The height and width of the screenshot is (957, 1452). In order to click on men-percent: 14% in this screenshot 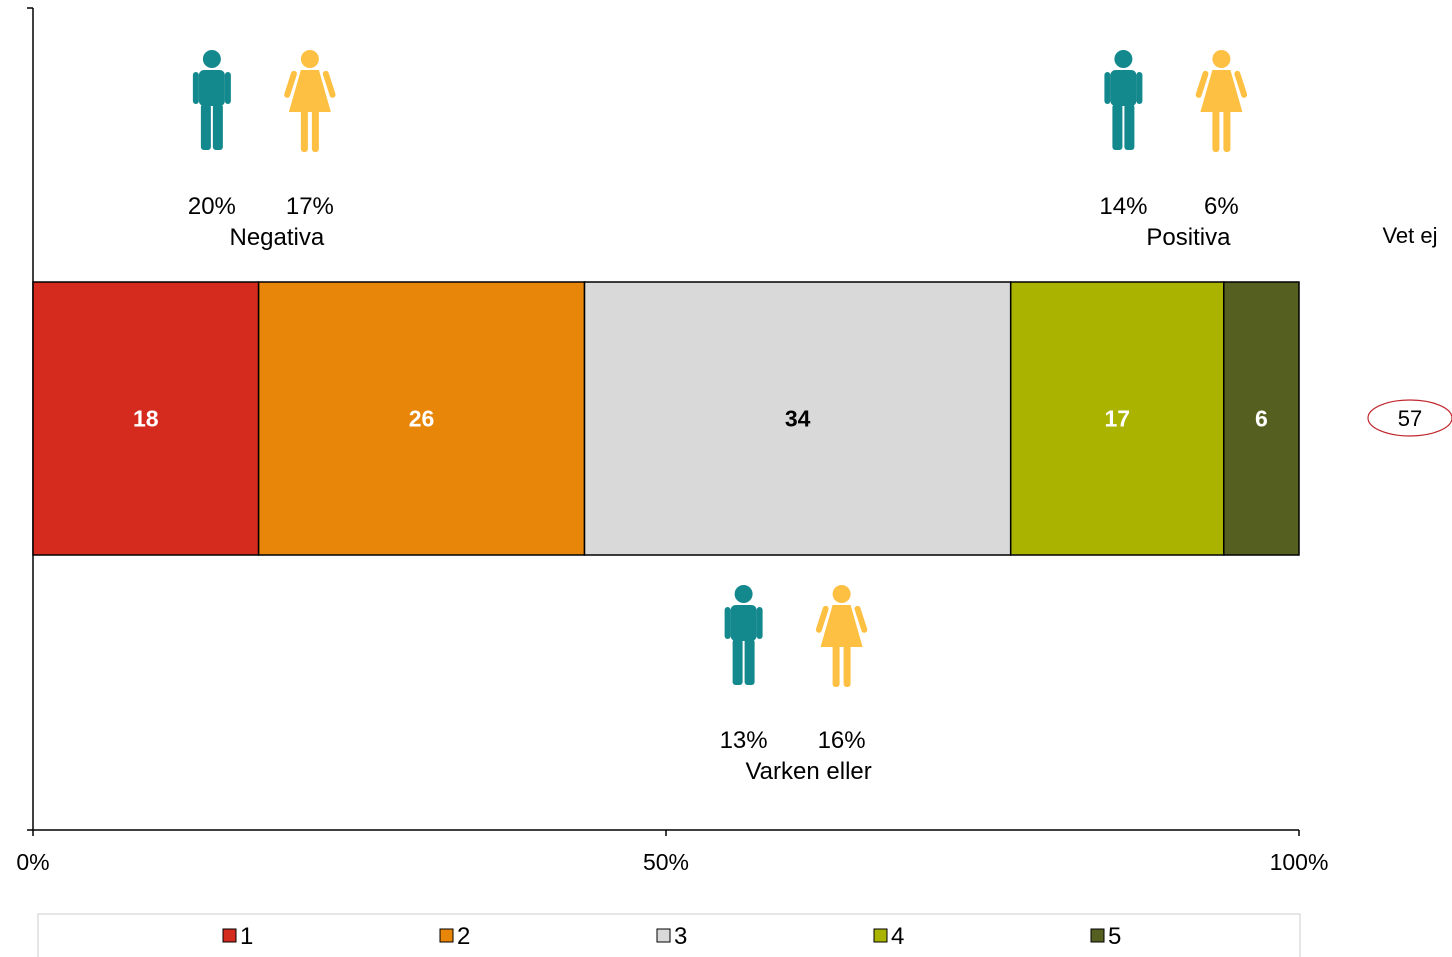, I will do `click(1123, 206)`.